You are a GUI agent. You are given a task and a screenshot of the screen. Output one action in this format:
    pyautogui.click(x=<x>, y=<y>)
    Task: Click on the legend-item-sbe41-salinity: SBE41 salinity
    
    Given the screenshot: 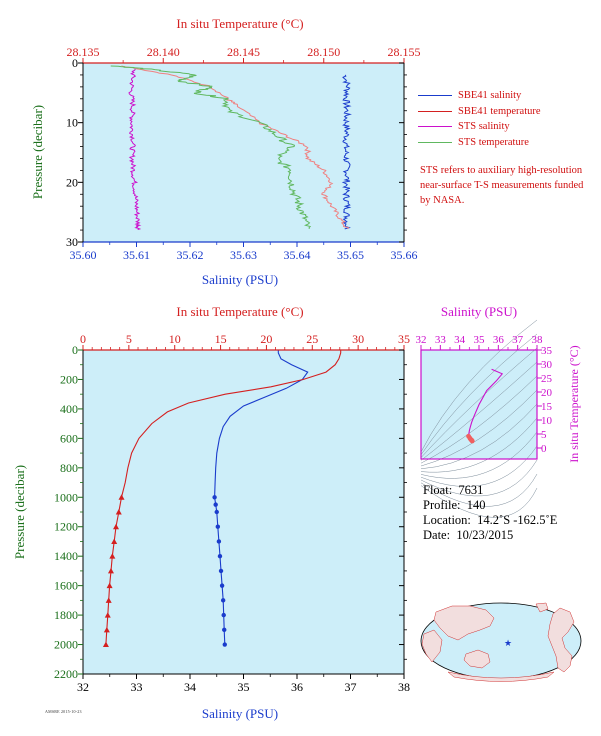 What is the action you would take?
    pyautogui.click(x=479, y=96)
    